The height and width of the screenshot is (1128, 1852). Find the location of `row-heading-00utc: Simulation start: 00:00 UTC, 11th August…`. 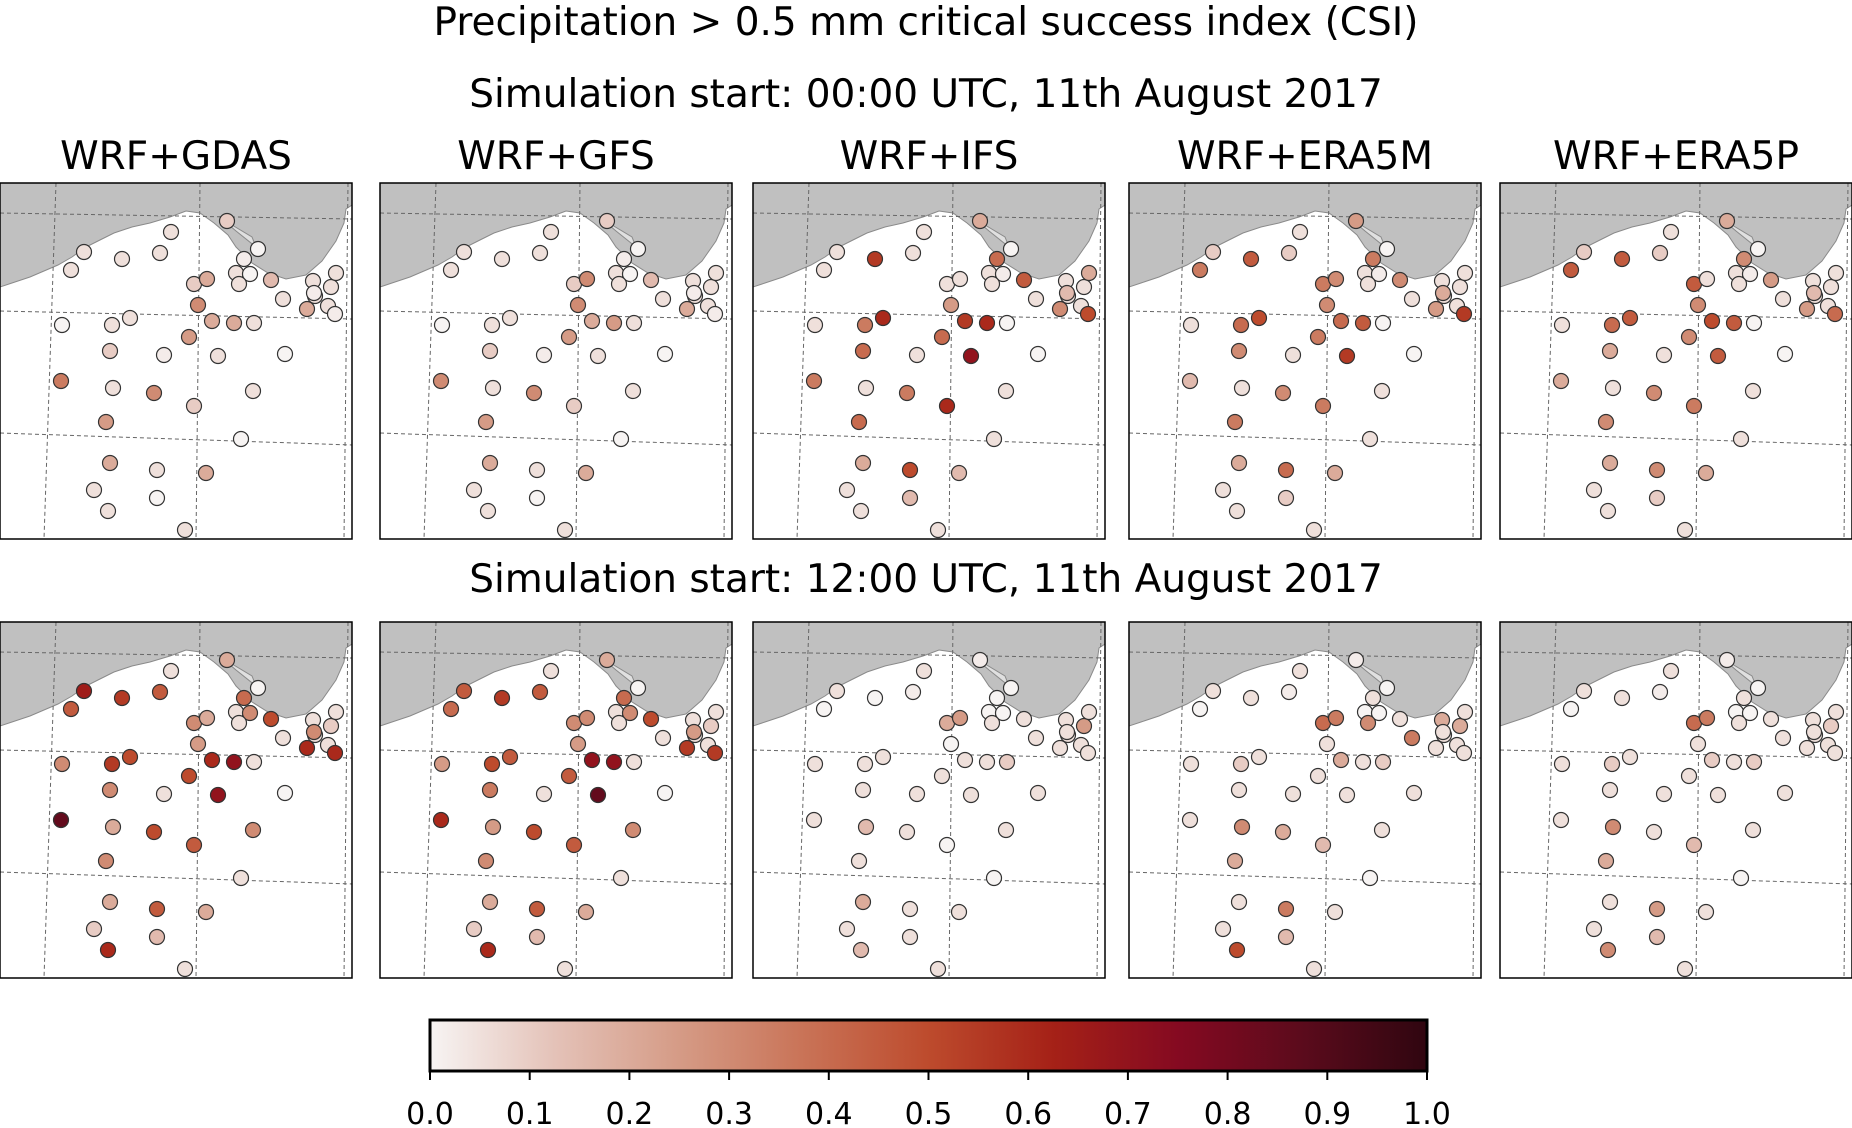

row-heading-00utc: Simulation start: 00:00 UTC, 11th August… is located at coordinates (926, 94).